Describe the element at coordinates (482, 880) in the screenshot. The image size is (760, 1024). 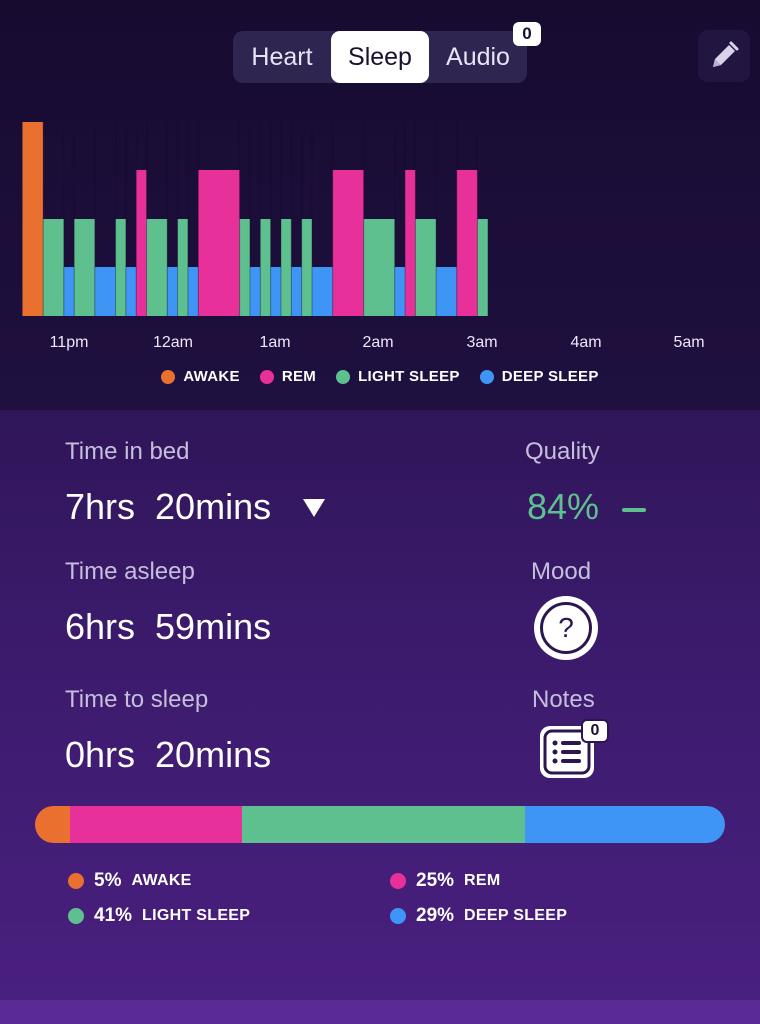
I see `breakdown-label: REM` at that location.